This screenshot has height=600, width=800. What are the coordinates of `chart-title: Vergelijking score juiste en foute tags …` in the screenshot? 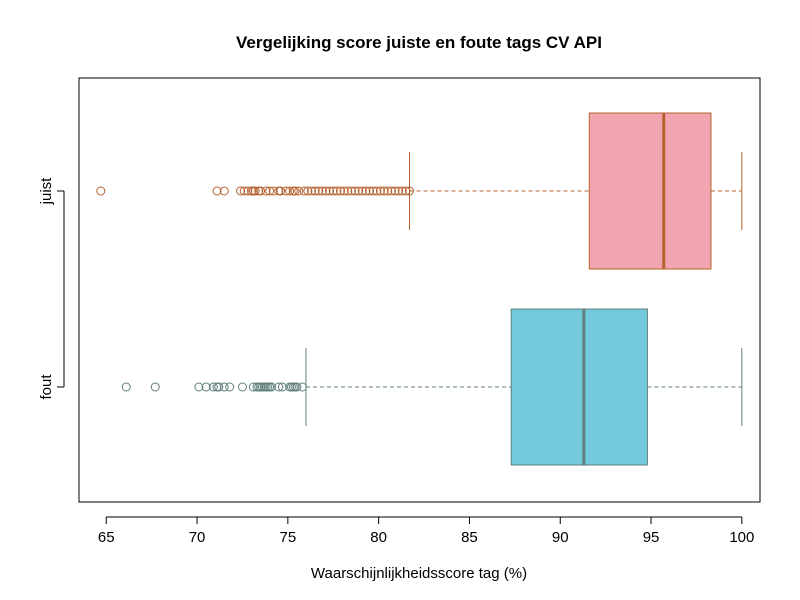 It's located at (419, 42).